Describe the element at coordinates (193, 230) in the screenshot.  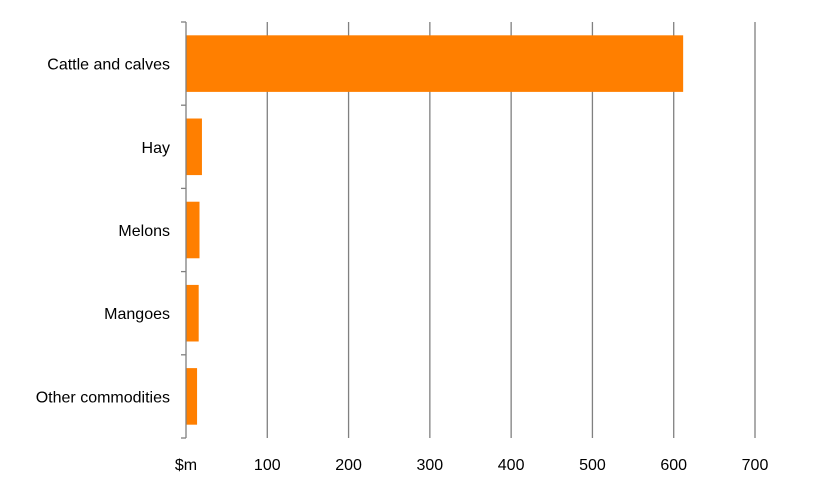
I see `bar-melons` at that location.